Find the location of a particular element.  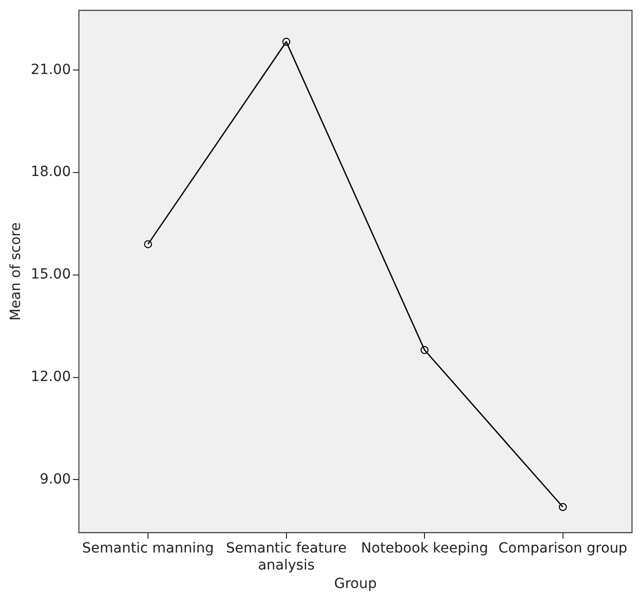

y-tick-label: 18.00 is located at coordinates (50, 172).